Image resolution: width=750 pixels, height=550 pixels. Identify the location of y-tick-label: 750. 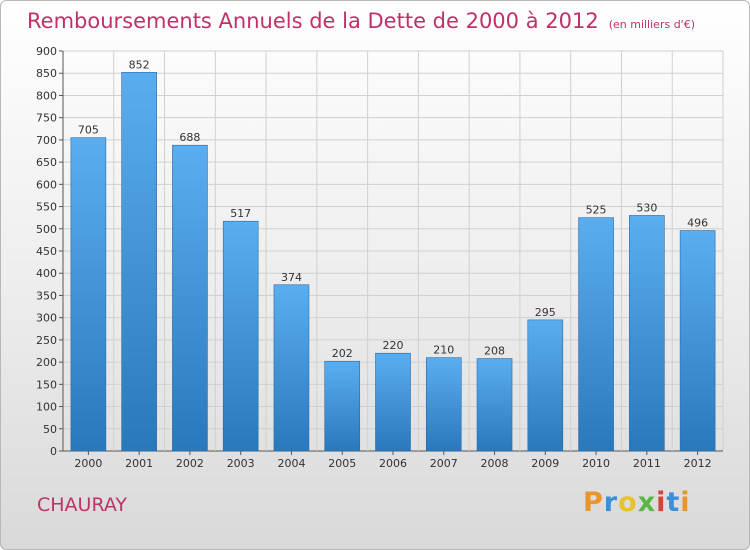
(46, 118).